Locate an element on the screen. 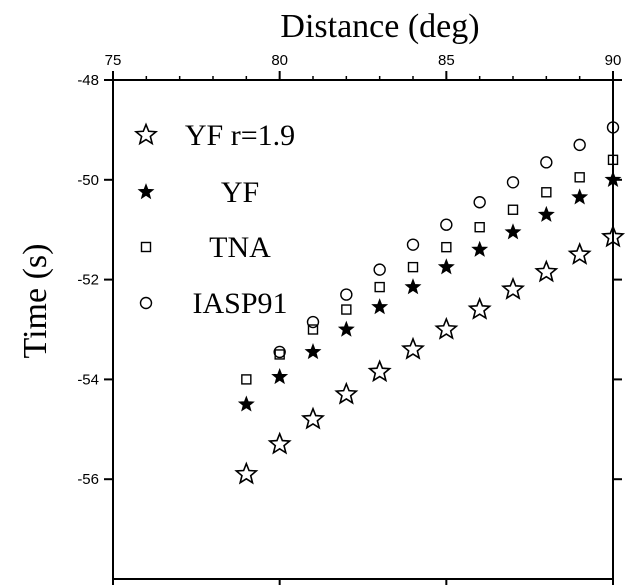 The width and height of the screenshot is (631, 585). legend-label: YF is located at coordinates (240, 192).